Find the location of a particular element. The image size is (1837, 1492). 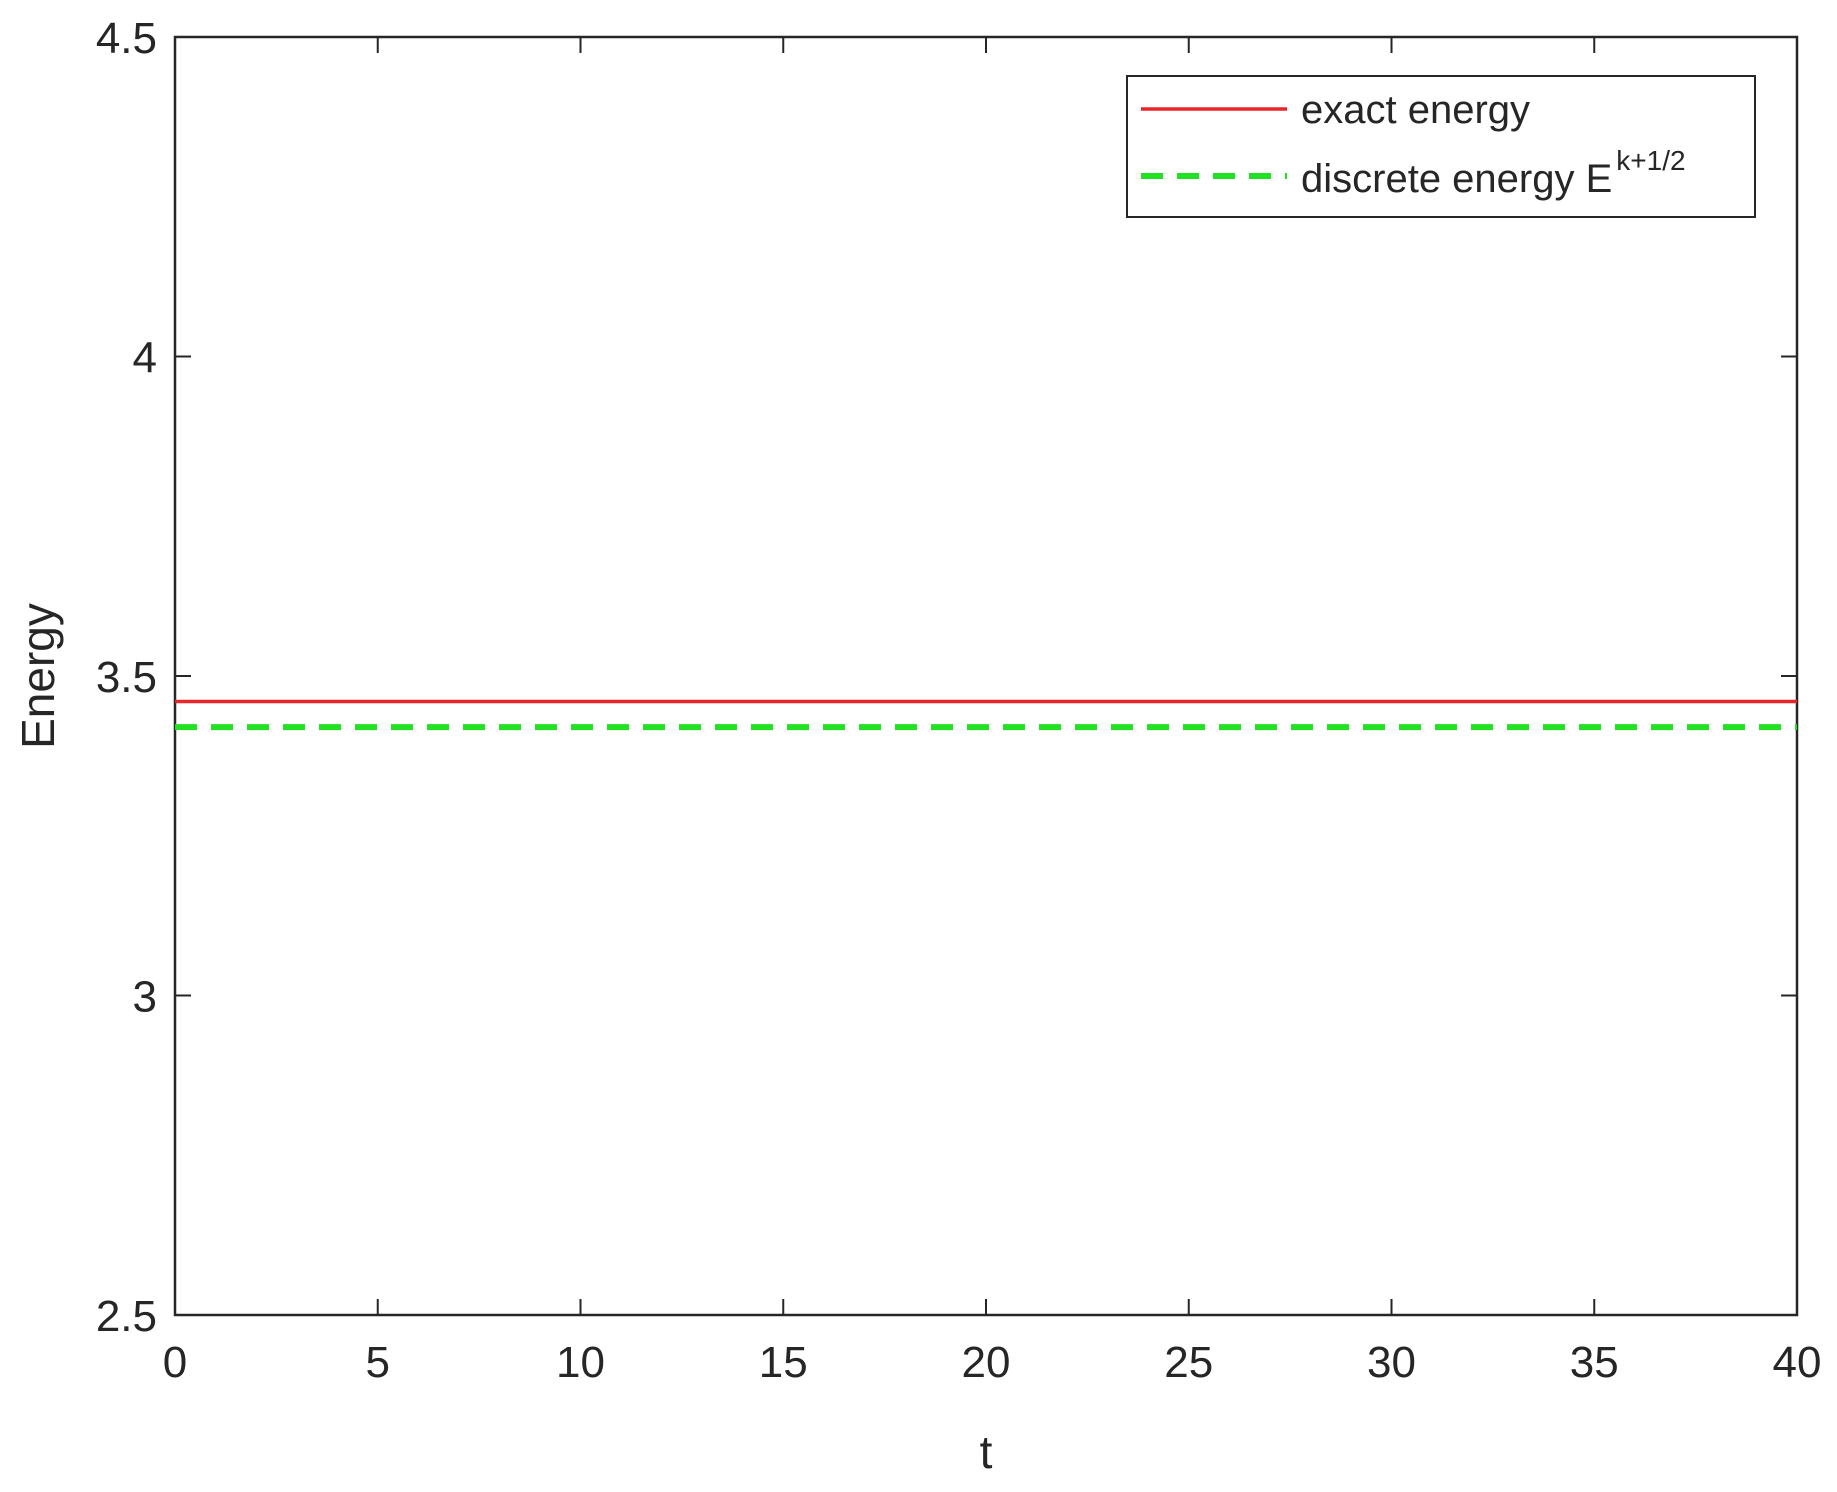

legend-label-exact-energy: exact energy is located at coordinates (1415, 110).